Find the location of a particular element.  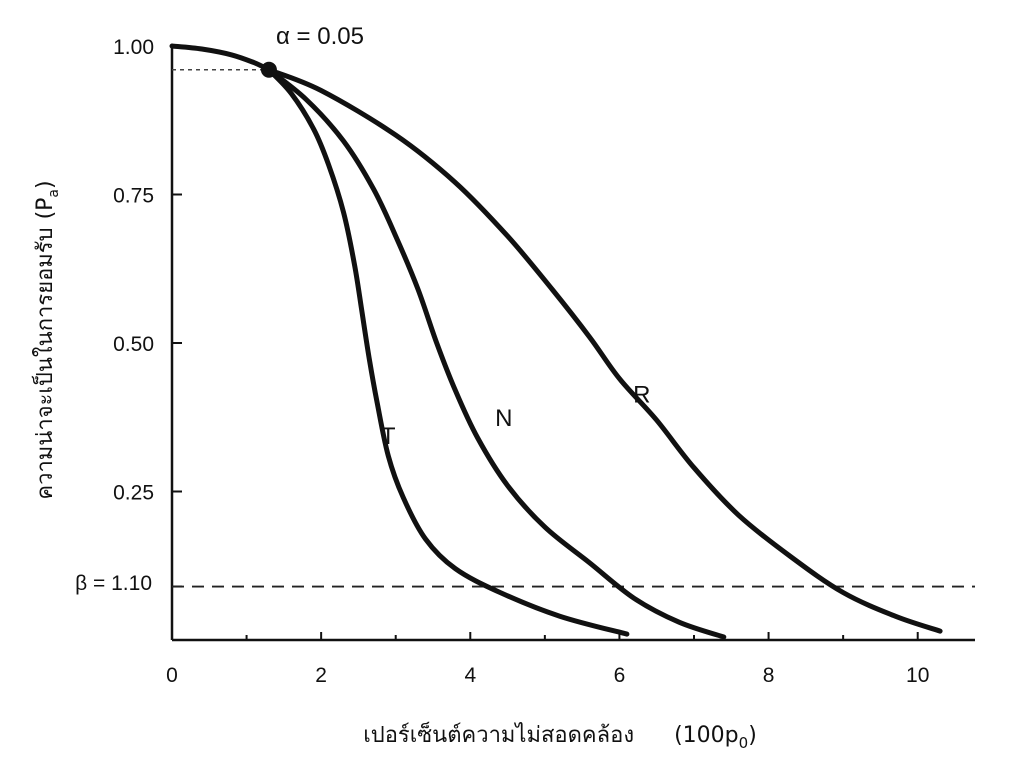

y-tick-label-0.5: 0.50 is located at coordinates (133, 344).